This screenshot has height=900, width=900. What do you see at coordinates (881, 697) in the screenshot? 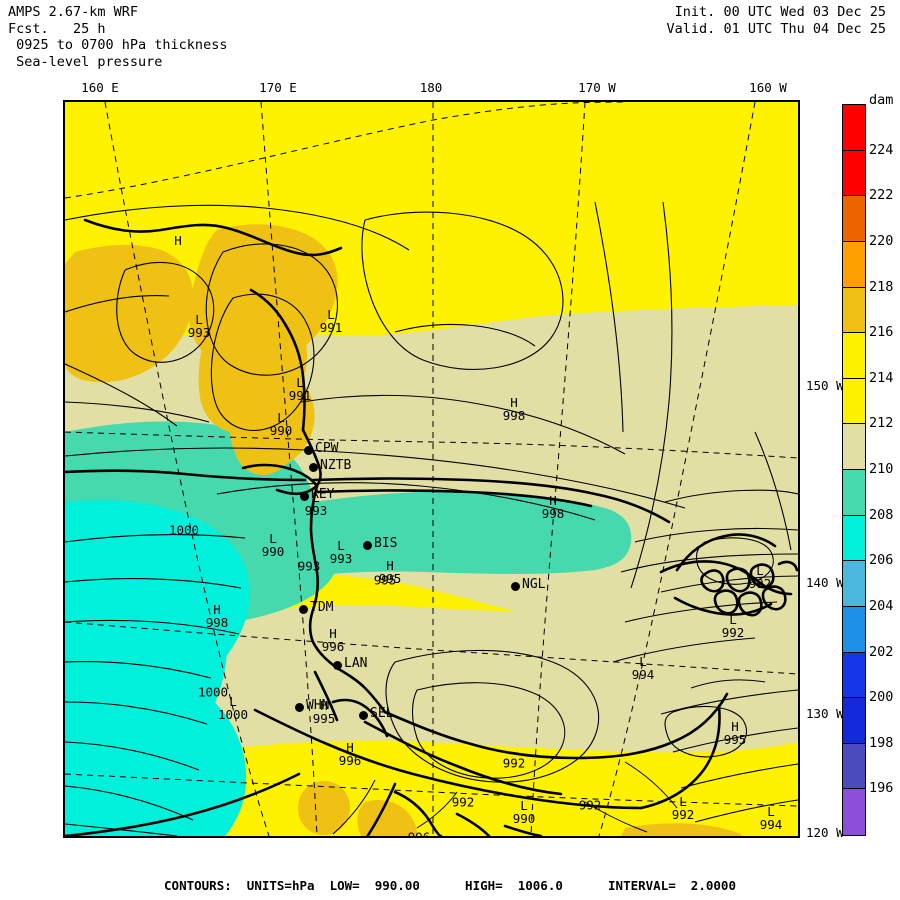
I see `colorbar-tick-200: 200` at bounding box center [881, 697].